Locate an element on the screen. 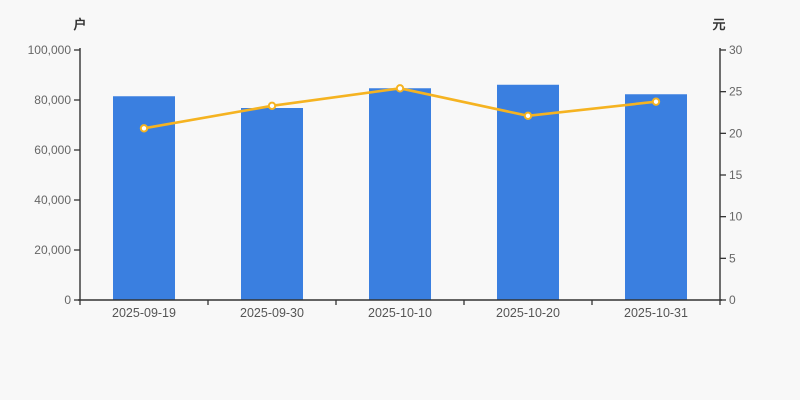  x-axis-date-label: 2025-10-10 is located at coordinates (400, 313).